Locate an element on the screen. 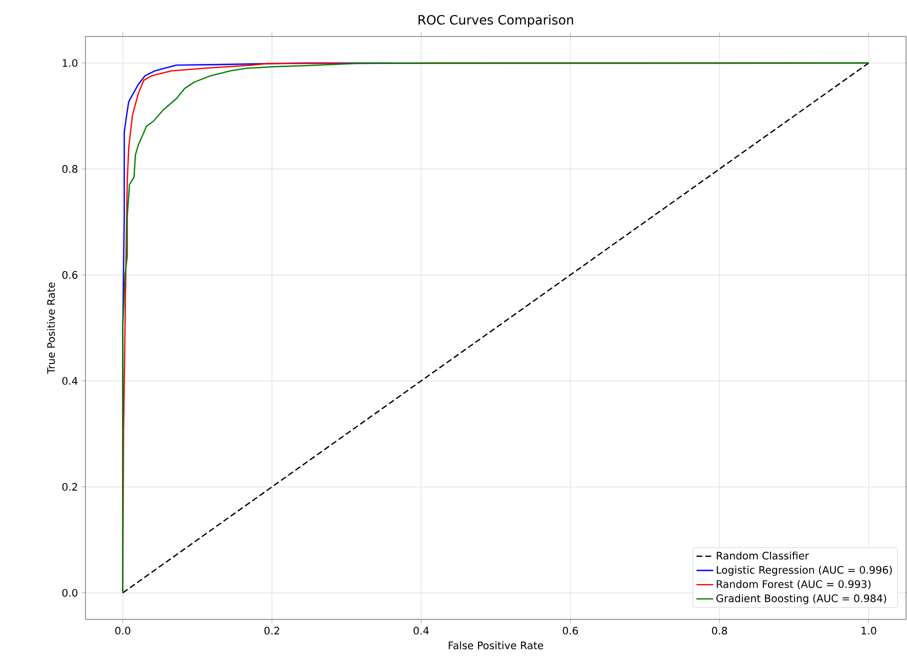 The width and height of the screenshot is (907, 667). y-tick-label: 0.4 is located at coordinates (70, 381).